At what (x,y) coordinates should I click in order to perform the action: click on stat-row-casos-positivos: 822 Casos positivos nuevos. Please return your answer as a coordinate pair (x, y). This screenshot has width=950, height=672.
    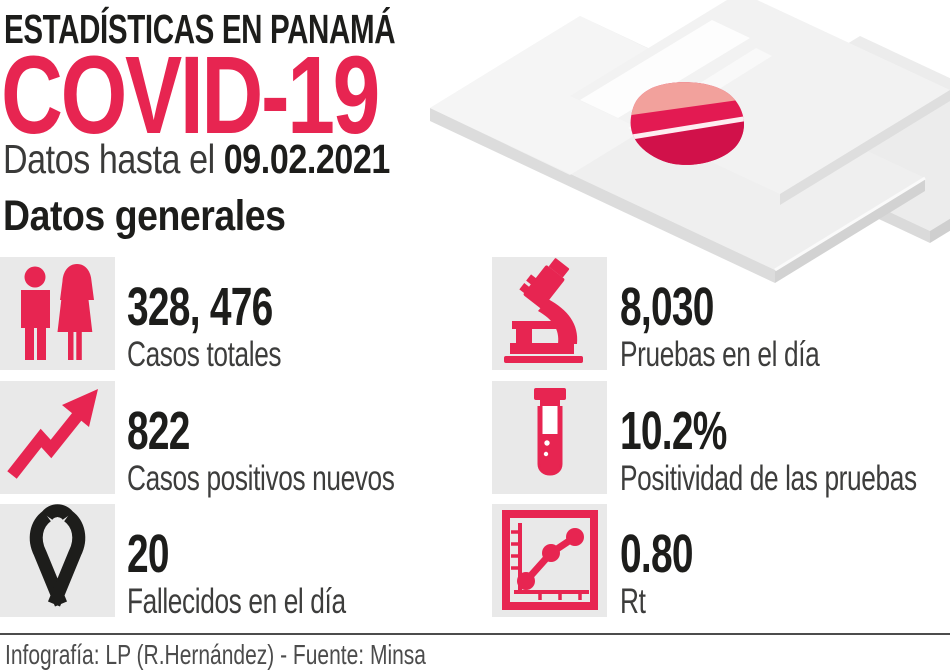
    Looking at the image, I should click on (242, 439).